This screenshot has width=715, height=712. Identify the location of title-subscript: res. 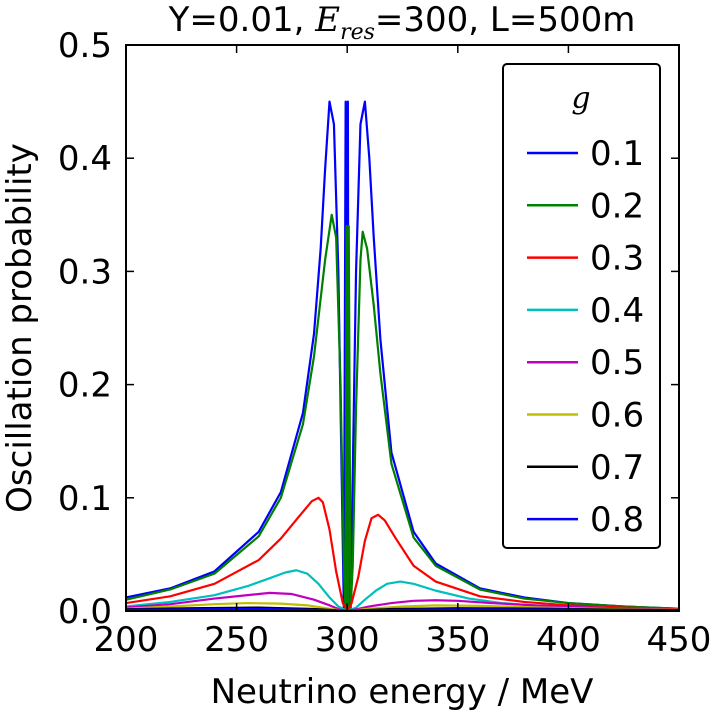
(357, 32).